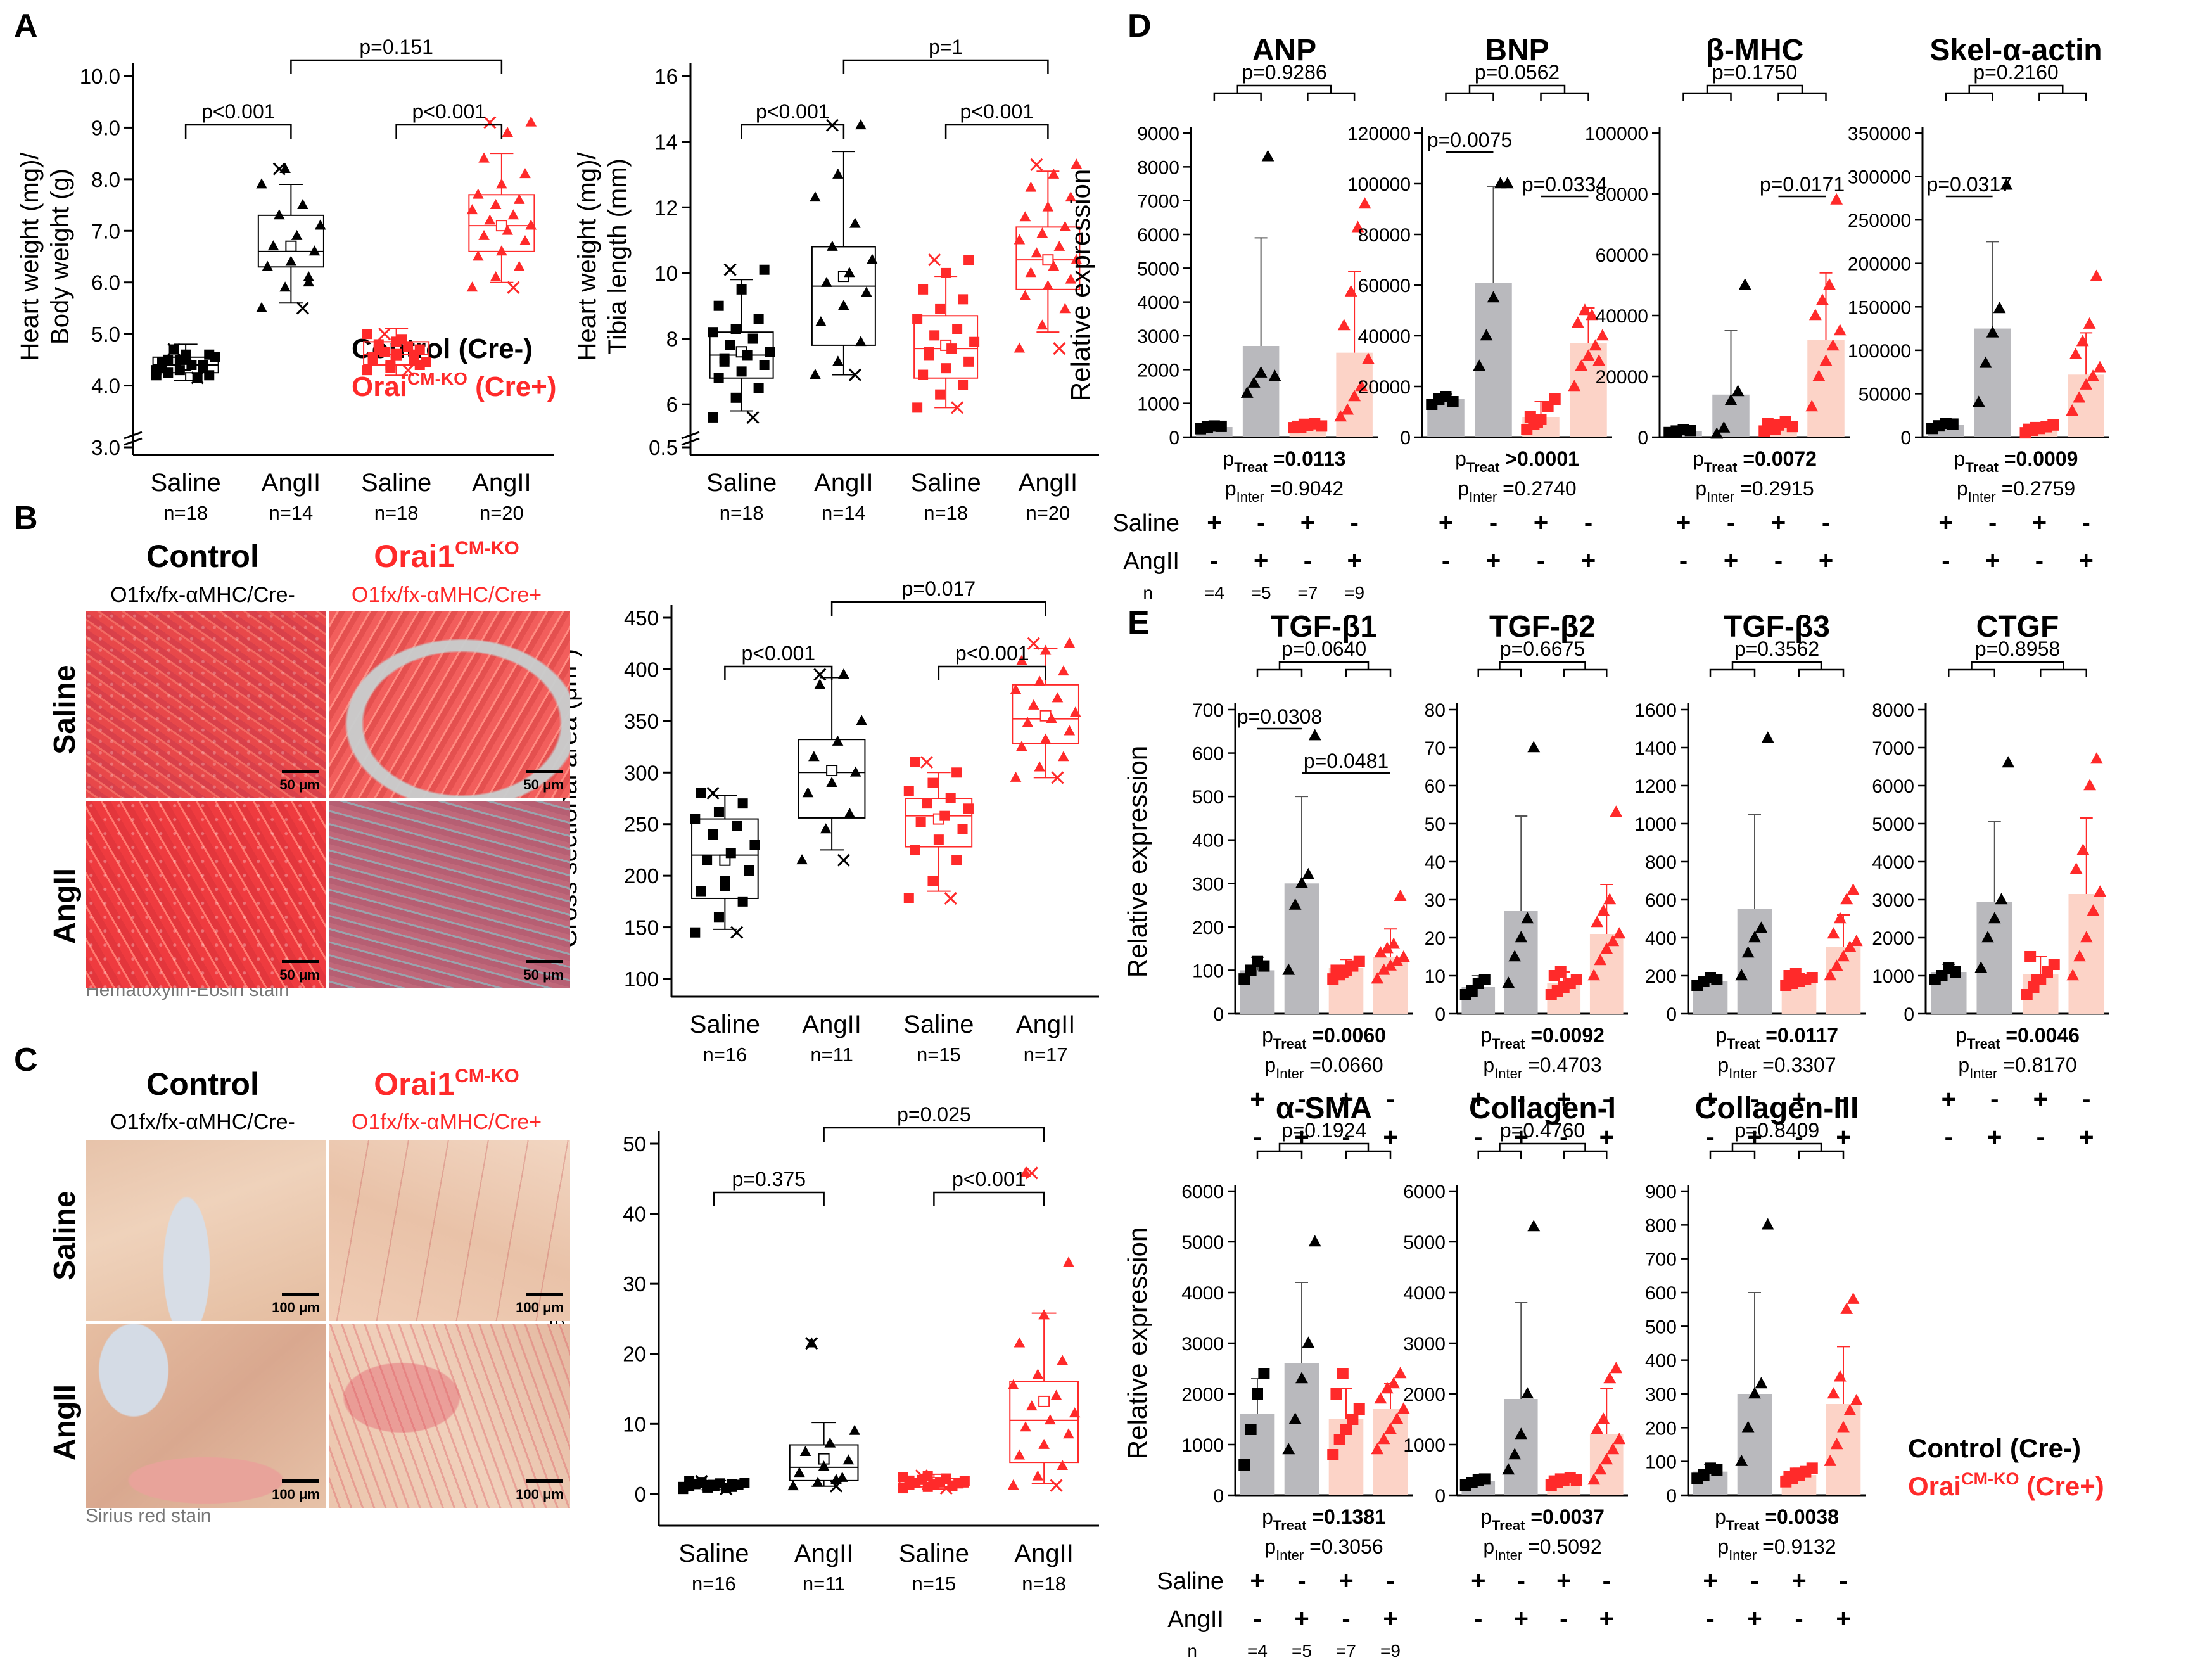  I want to click on x-tick-label: Saline, so click(741, 483).